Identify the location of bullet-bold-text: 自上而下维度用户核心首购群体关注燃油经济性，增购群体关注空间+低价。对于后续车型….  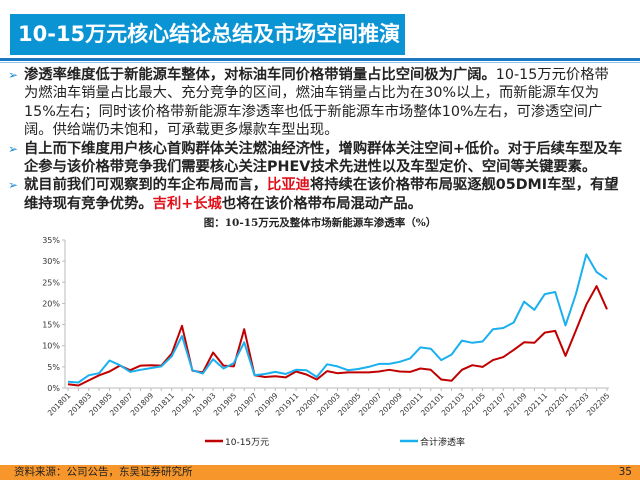
(323, 158).